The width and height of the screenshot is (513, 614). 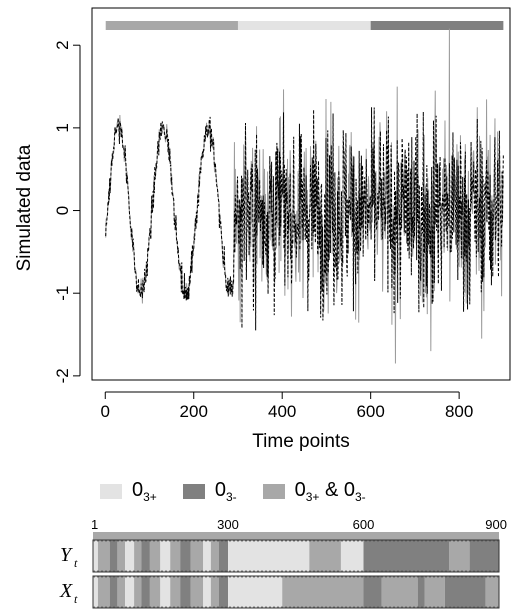 I want to click on legend-item: 03+ & 03-, so click(x=314, y=491).